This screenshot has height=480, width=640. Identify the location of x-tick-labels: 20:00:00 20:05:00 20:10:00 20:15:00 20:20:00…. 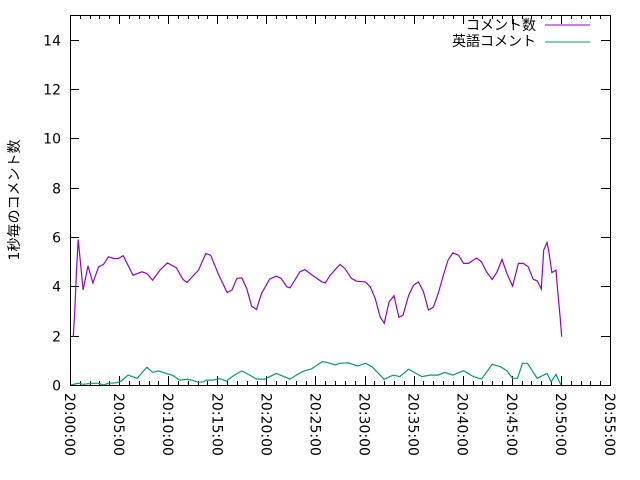
(339, 424).